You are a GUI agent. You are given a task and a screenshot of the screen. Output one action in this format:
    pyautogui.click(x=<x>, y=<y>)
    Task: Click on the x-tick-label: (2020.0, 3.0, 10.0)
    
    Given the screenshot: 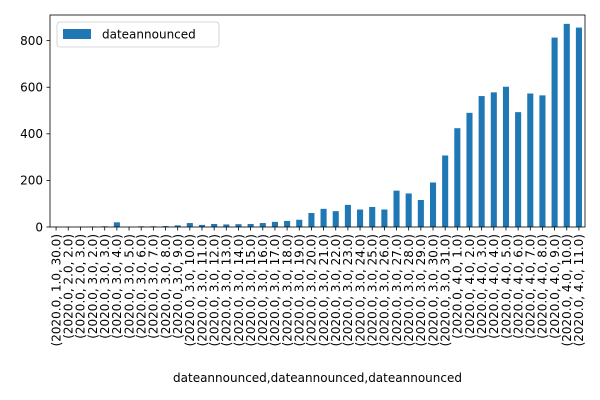 What is the action you would take?
    pyautogui.click(x=190, y=290)
    